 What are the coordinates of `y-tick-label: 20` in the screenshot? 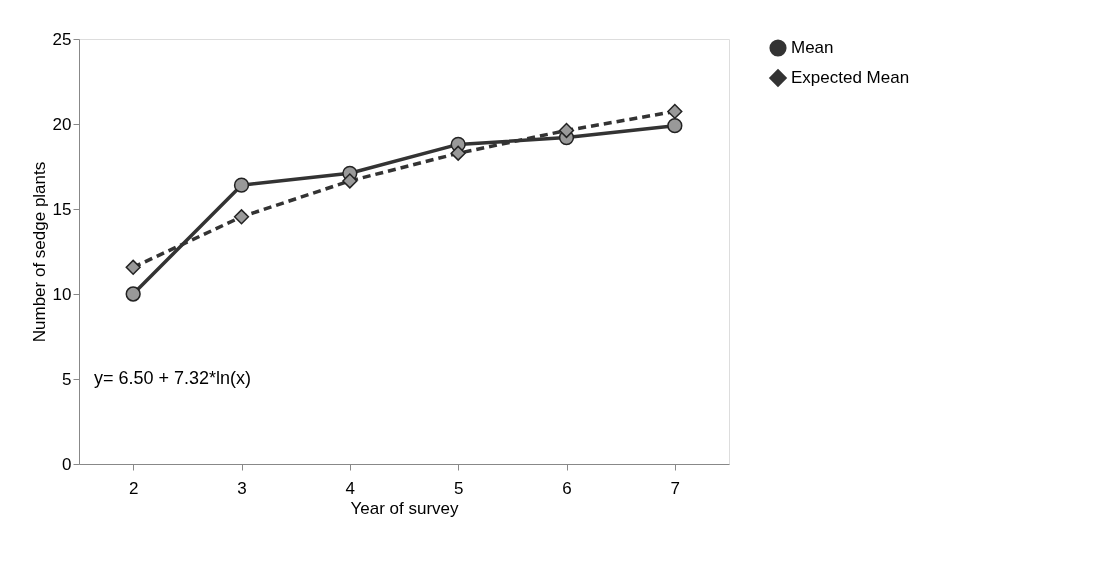 It's located at (62, 124).